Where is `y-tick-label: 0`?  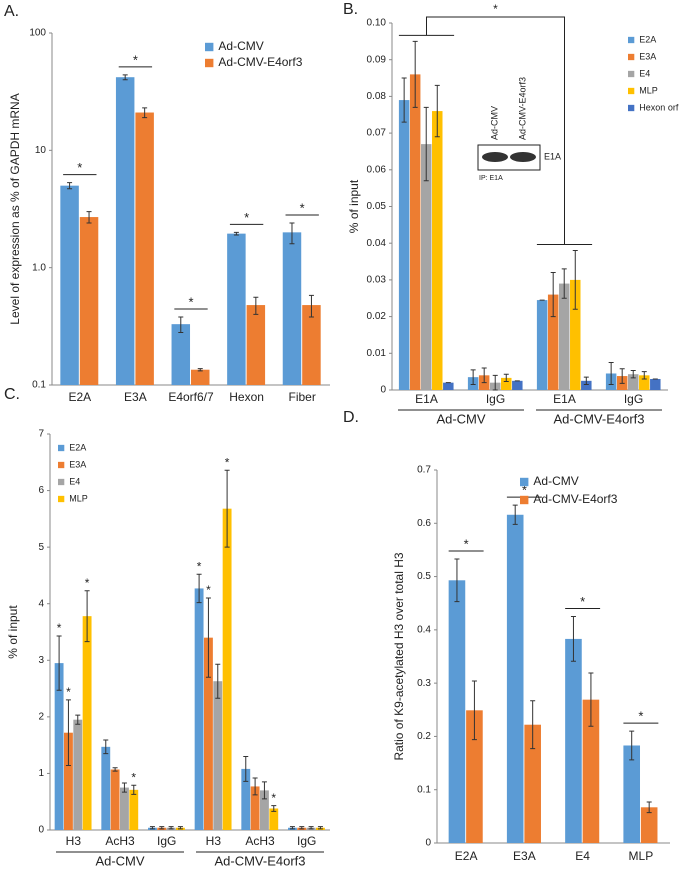 y-tick-label: 0 is located at coordinates (428, 843).